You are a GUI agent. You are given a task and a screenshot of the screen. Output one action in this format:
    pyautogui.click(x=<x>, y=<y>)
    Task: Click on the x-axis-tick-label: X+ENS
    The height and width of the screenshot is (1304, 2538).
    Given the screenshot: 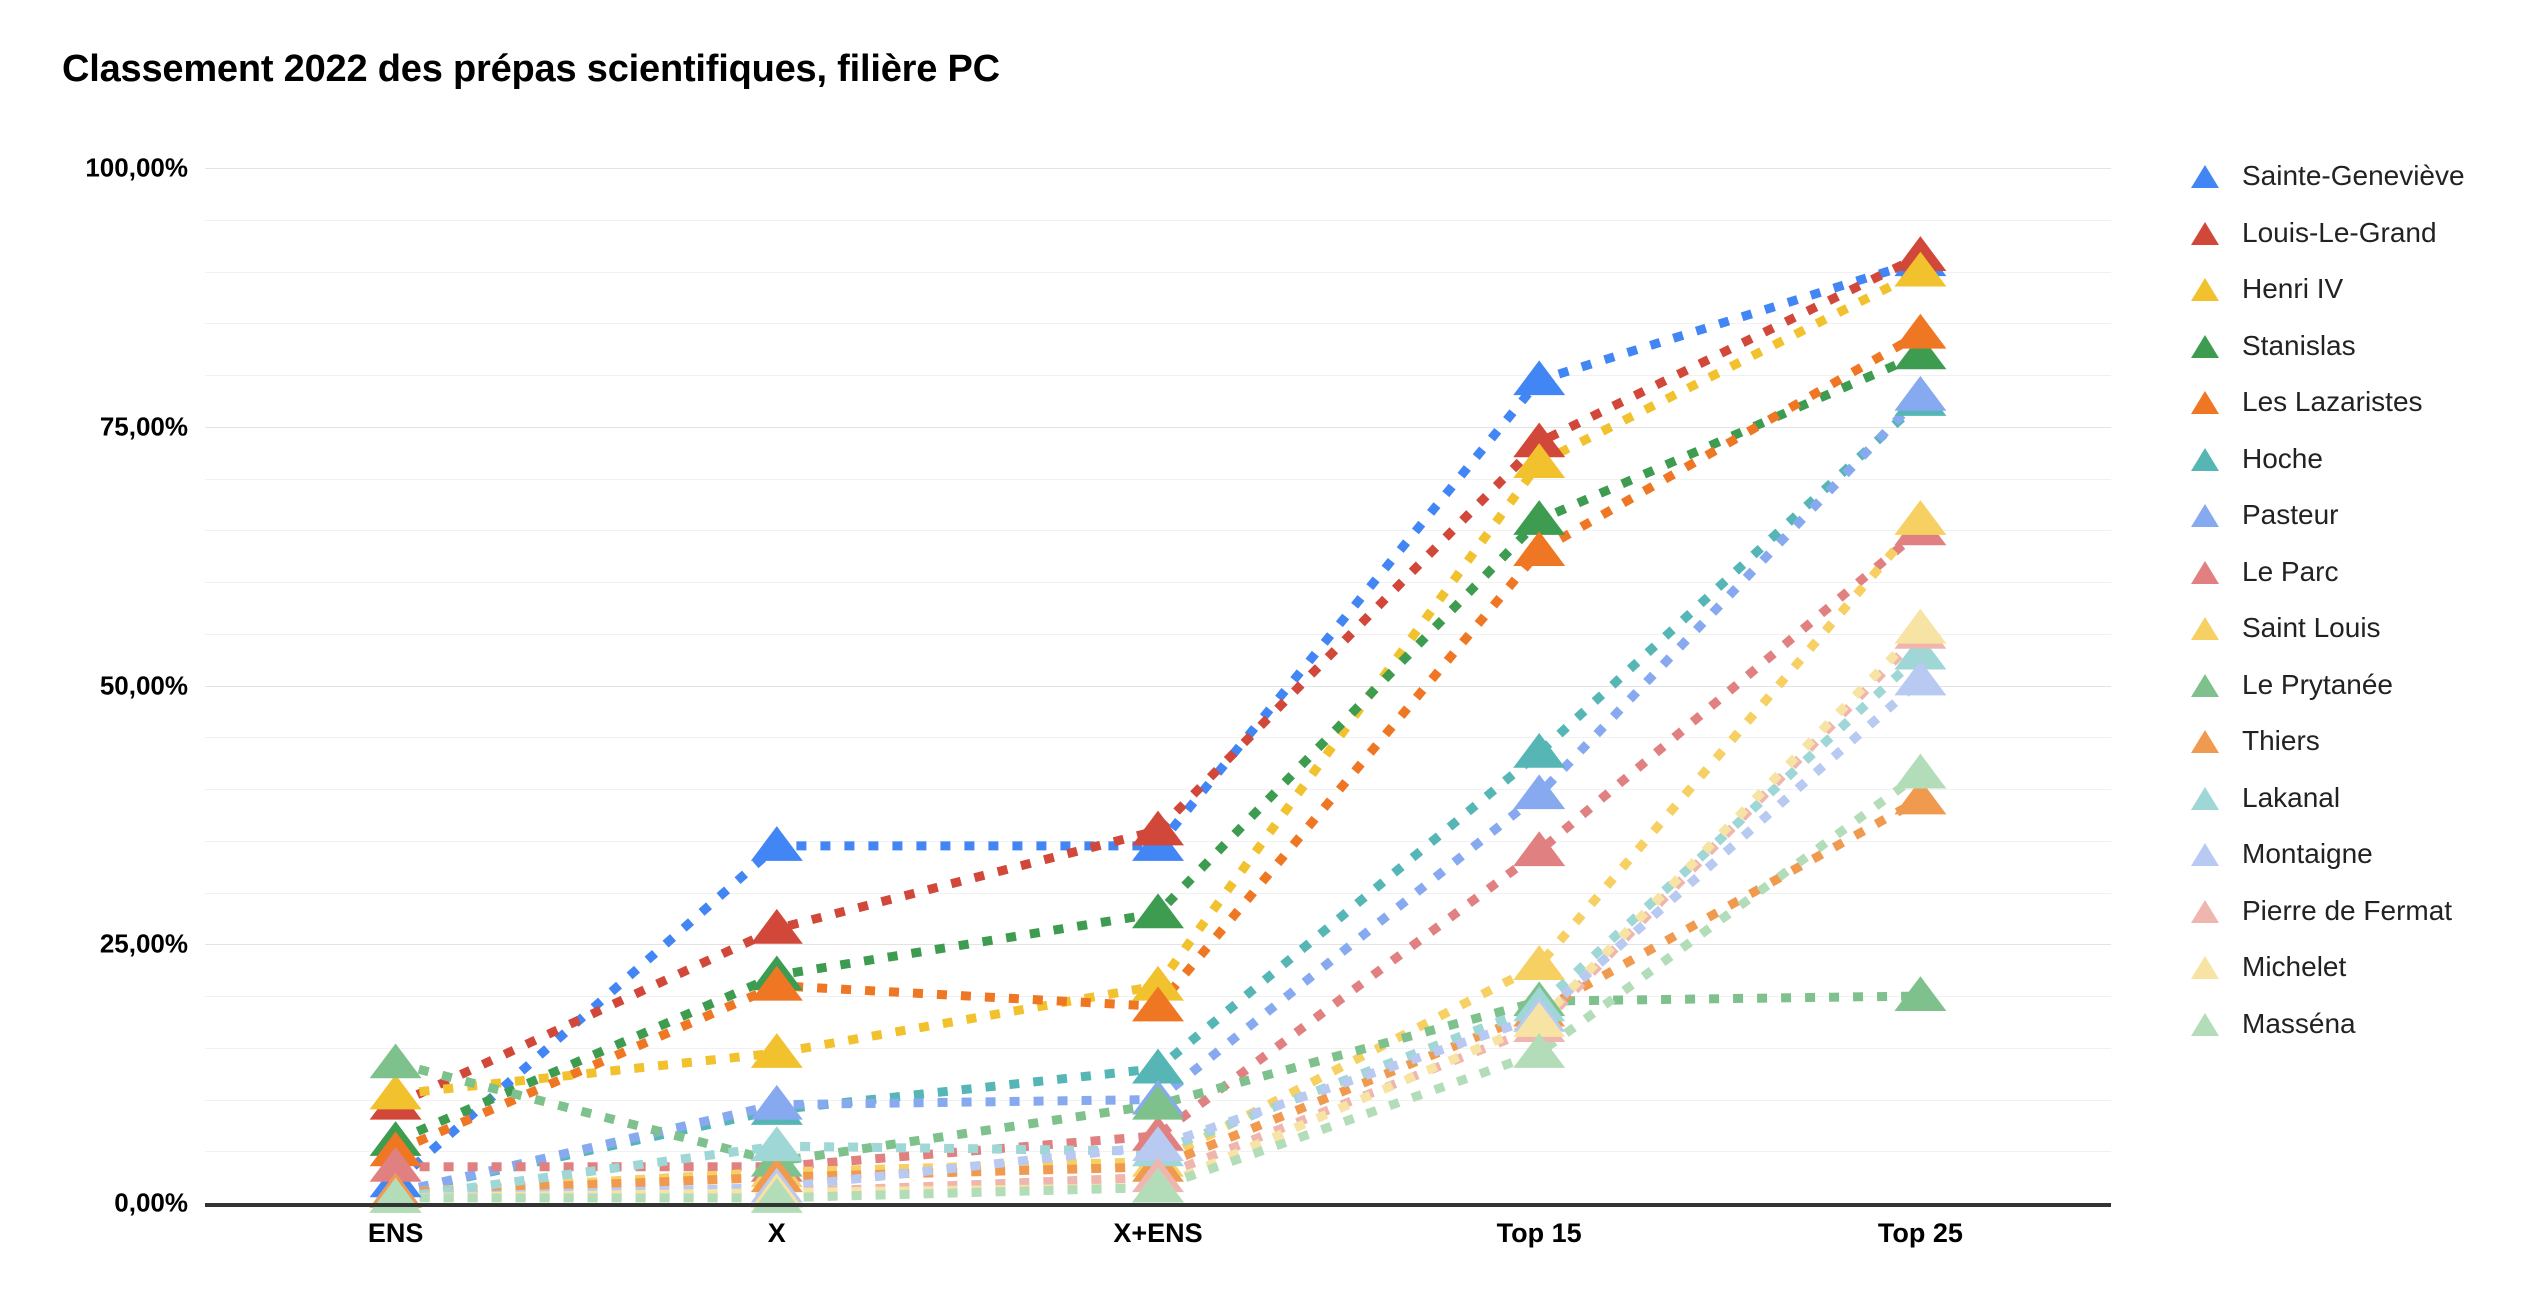 What is the action you would take?
    pyautogui.click(x=1158, y=1233)
    